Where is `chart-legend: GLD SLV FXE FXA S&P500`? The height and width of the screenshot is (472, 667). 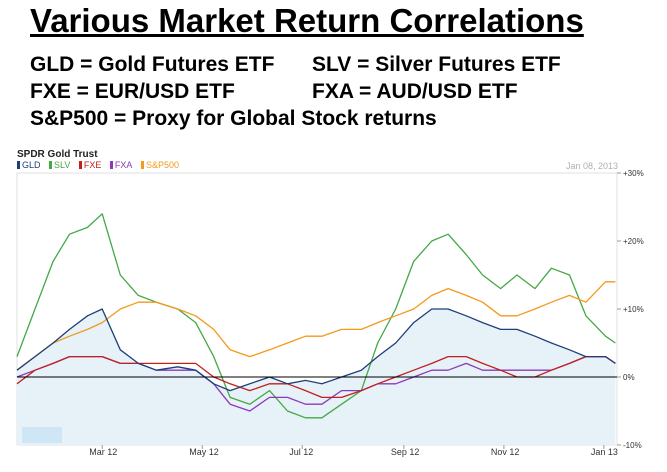 chart-legend: GLD SLV FXE FXA S&P500 is located at coordinates (101, 165).